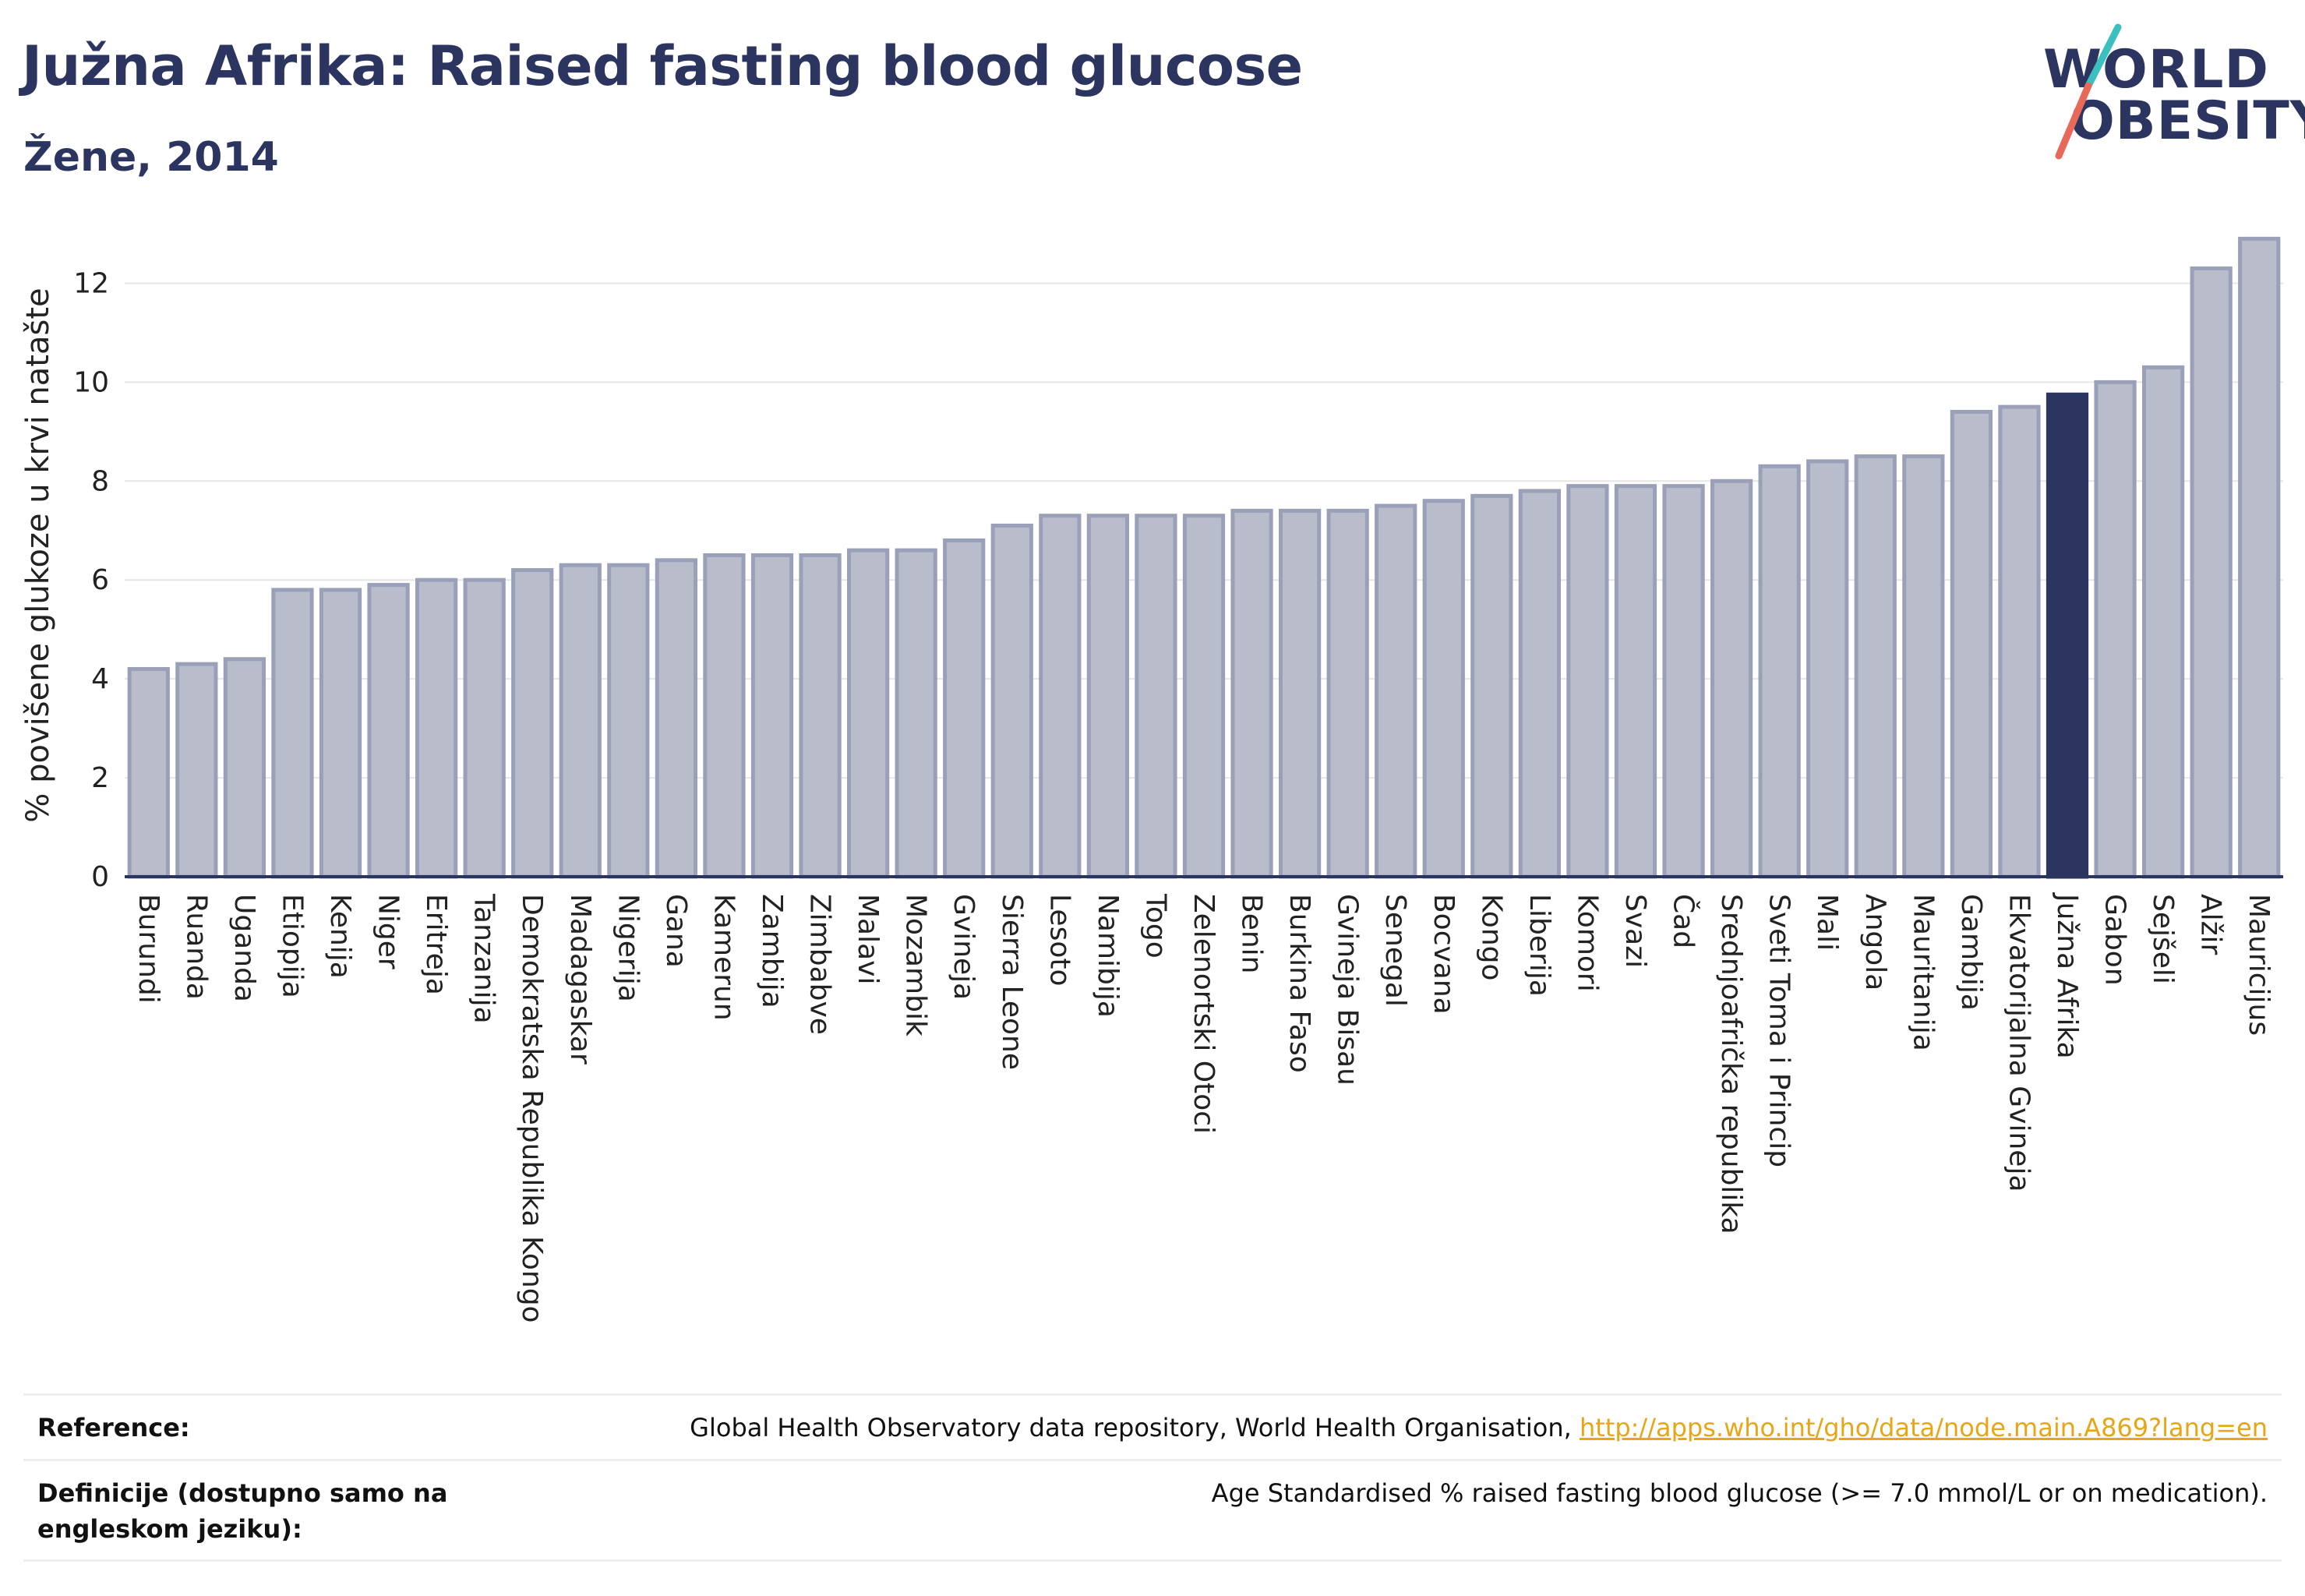 Image resolution: width=2305 pixels, height=1596 pixels. Describe the element at coordinates (868, 939) in the screenshot. I see `category-label: Malavi` at that location.